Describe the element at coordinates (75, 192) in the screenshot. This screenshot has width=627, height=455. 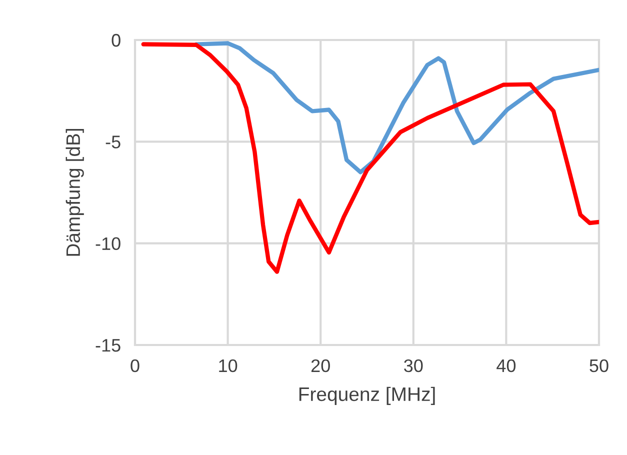
I see `y-axis-title: Dämpfung [dB]` at that location.